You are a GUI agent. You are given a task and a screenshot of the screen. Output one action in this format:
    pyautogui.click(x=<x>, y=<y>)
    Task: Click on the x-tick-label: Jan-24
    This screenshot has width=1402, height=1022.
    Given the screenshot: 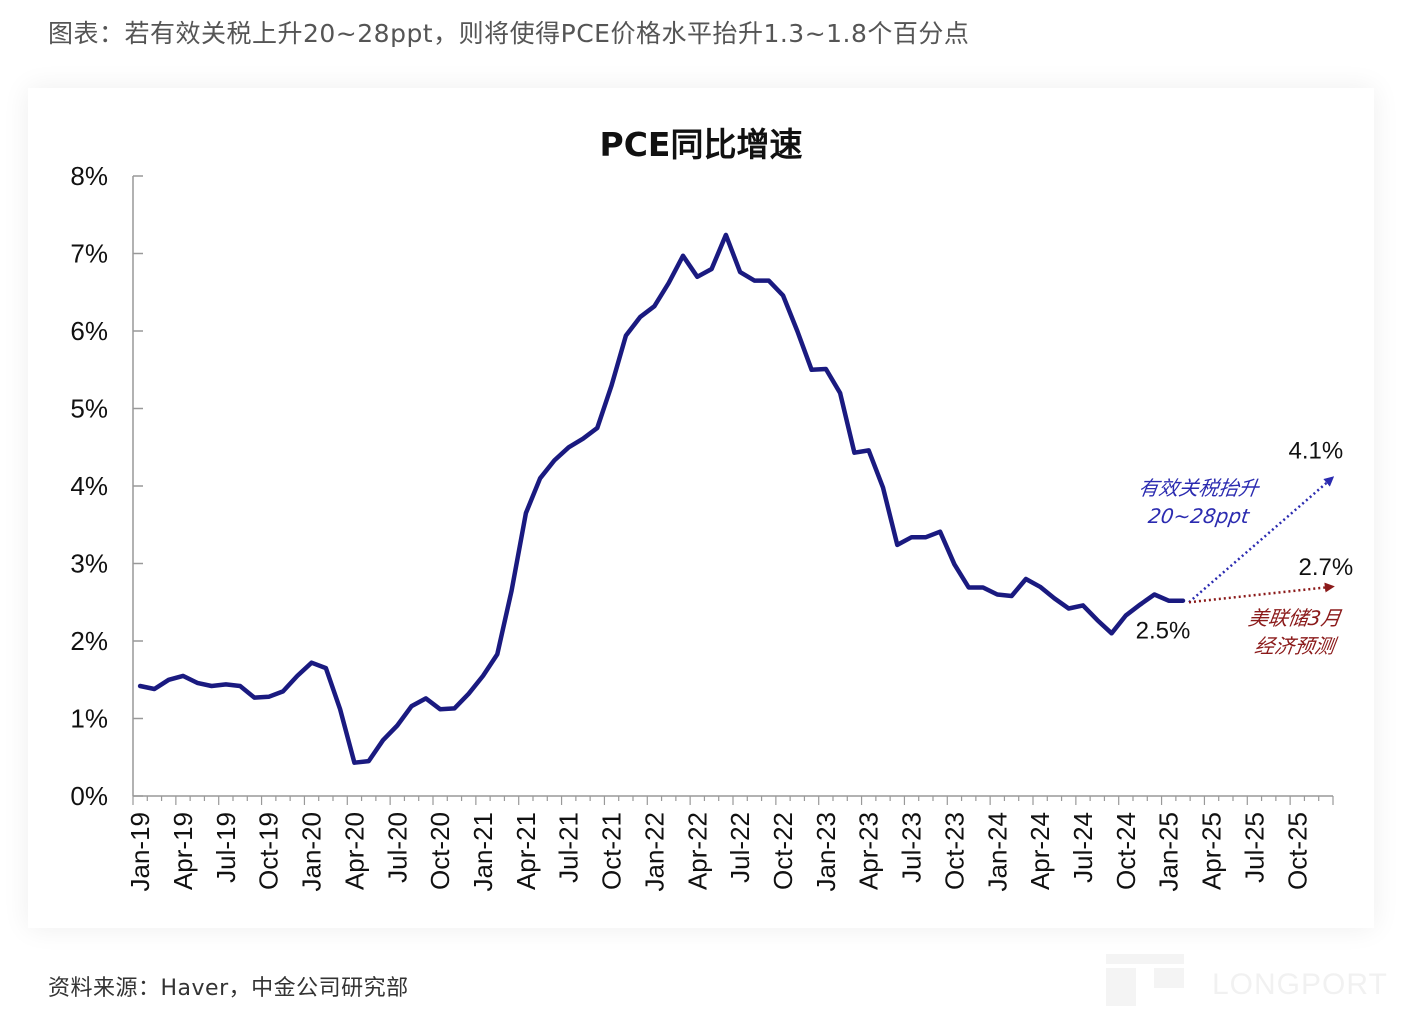 What is the action you would take?
    pyautogui.click(x=997, y=852)
    